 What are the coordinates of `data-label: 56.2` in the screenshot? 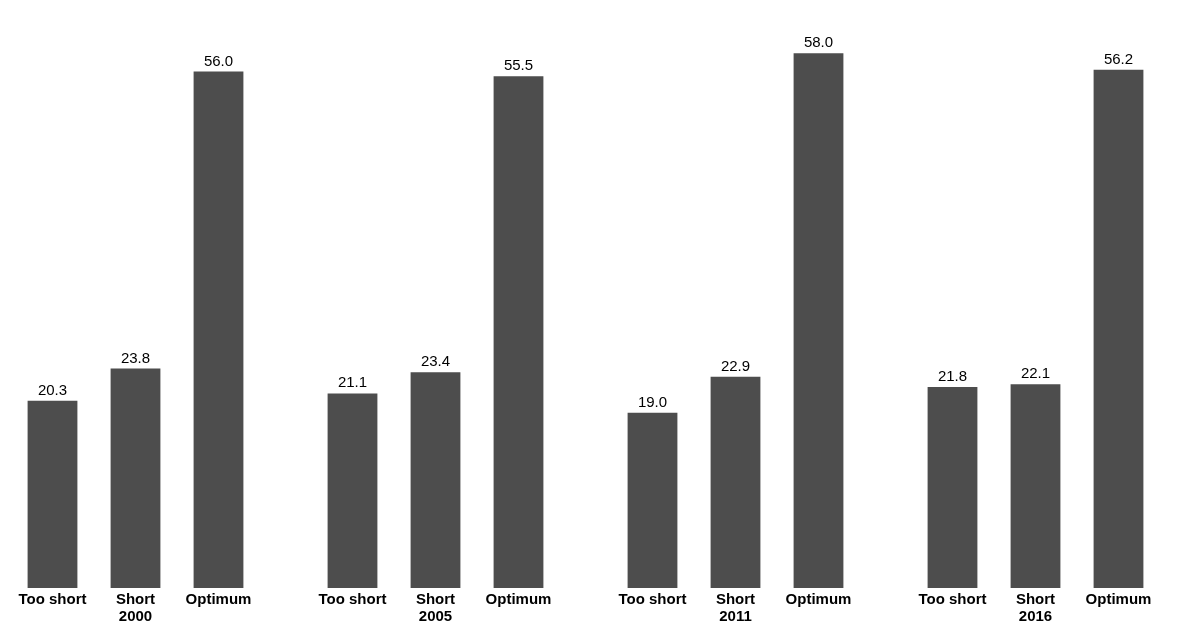 It's located at (1118, 58).